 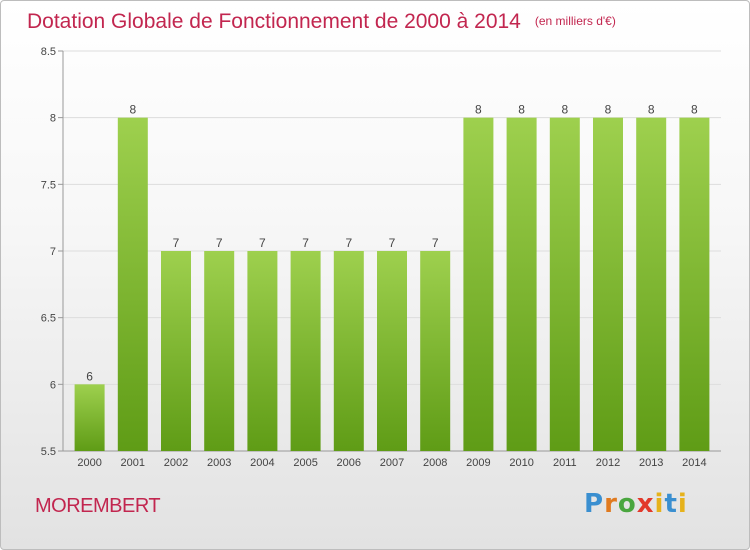 What do you see at coordinates (219, 463) in the screenshot?
I see `x-tick-label: 2003` at bounding box center [219, 463].